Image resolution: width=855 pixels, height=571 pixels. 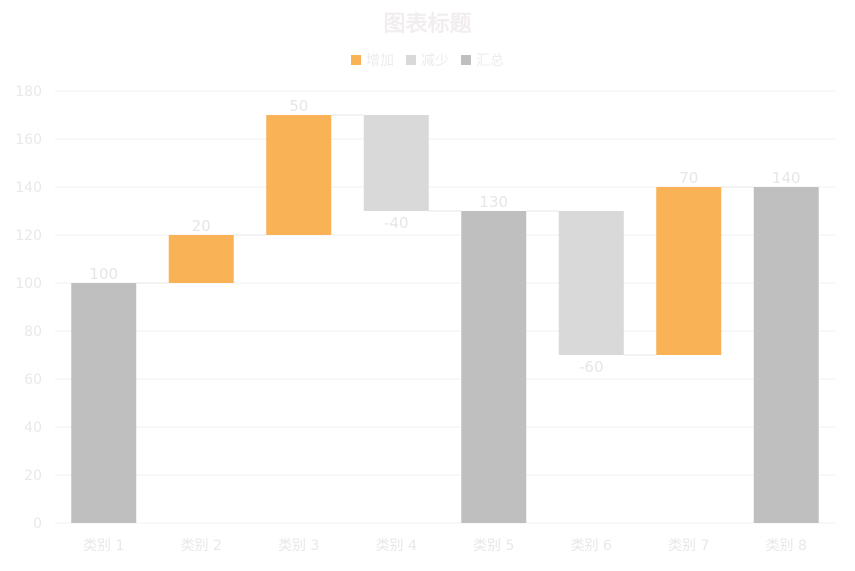 I want to click on chart-legend: 增加 减少 汇总, so click(x=427, y=60).